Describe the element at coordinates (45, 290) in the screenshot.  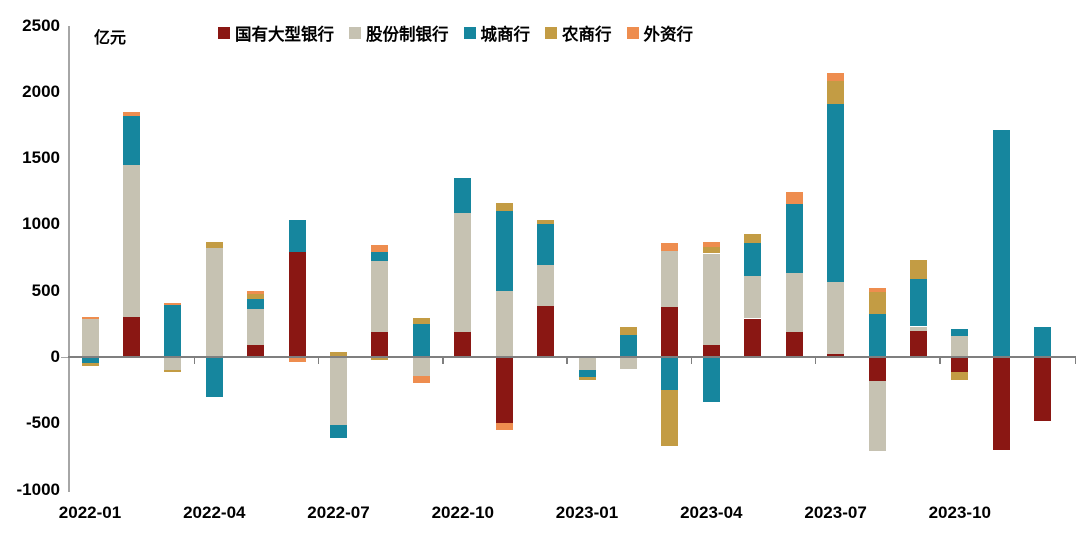
I see `y-tick-label: 500` at that location.